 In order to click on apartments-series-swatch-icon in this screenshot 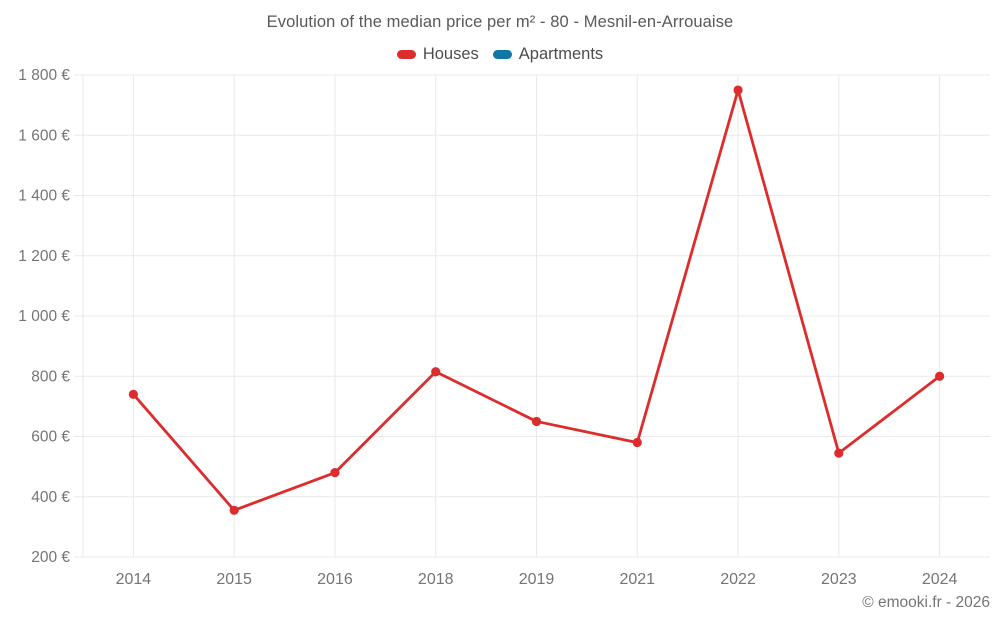, I will do `click(502, 54)`.